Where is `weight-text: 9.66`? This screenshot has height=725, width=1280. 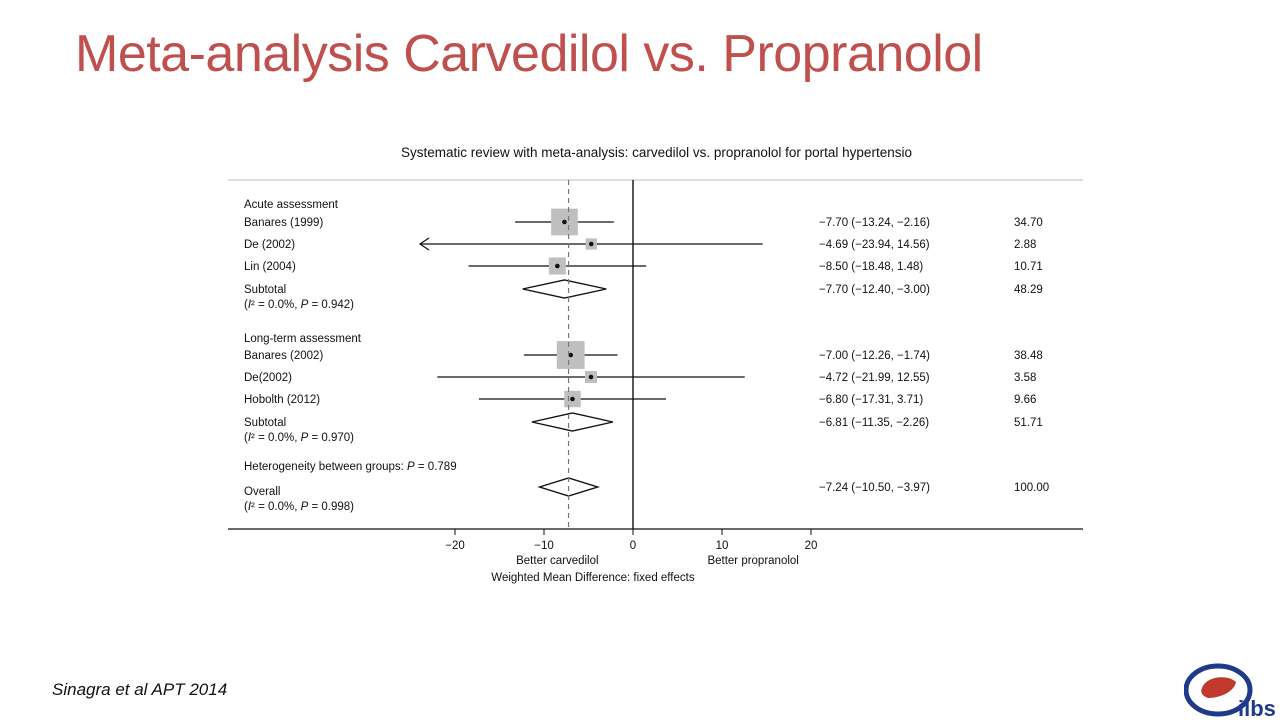
weight-text: 9.66 is located at coordinates (1025, 400).